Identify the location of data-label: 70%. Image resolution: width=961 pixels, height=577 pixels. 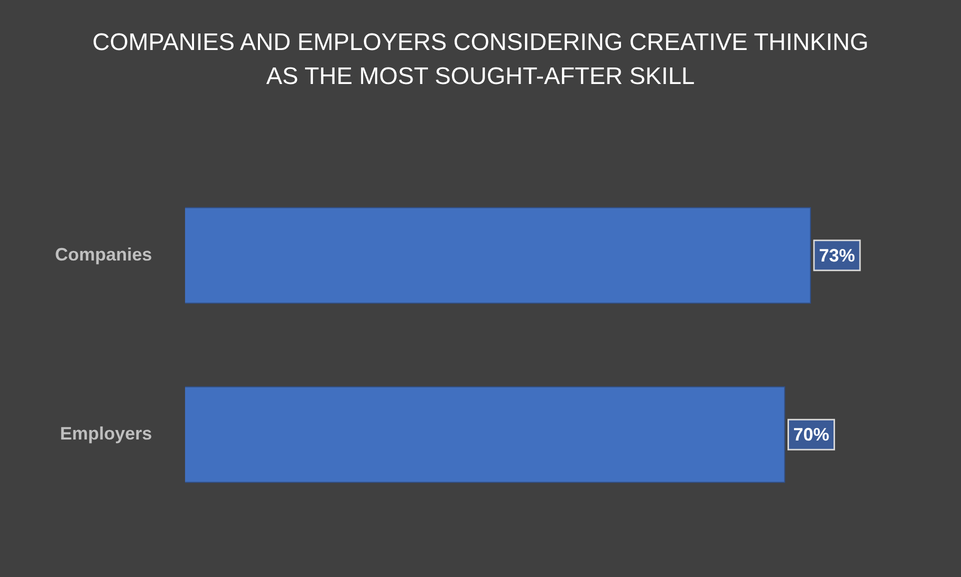
(811, 434).